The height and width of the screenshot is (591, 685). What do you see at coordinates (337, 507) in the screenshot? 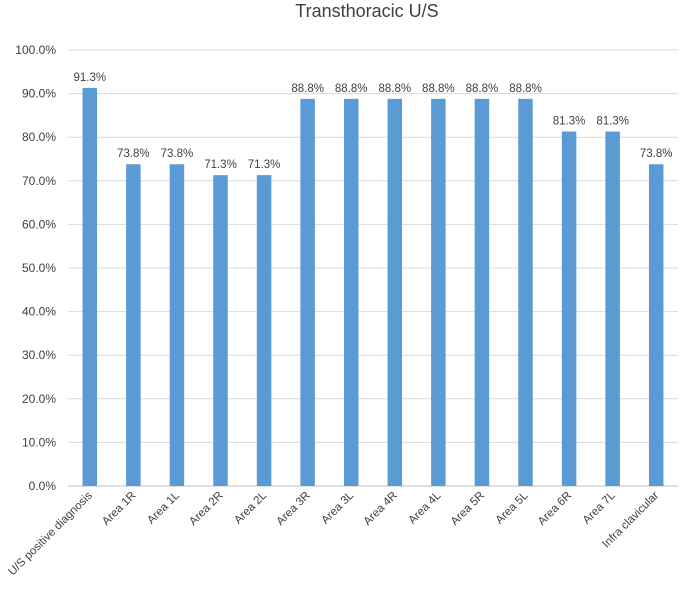
I see `x-tick-label: Area 3L` at bounding box center [337, 507].